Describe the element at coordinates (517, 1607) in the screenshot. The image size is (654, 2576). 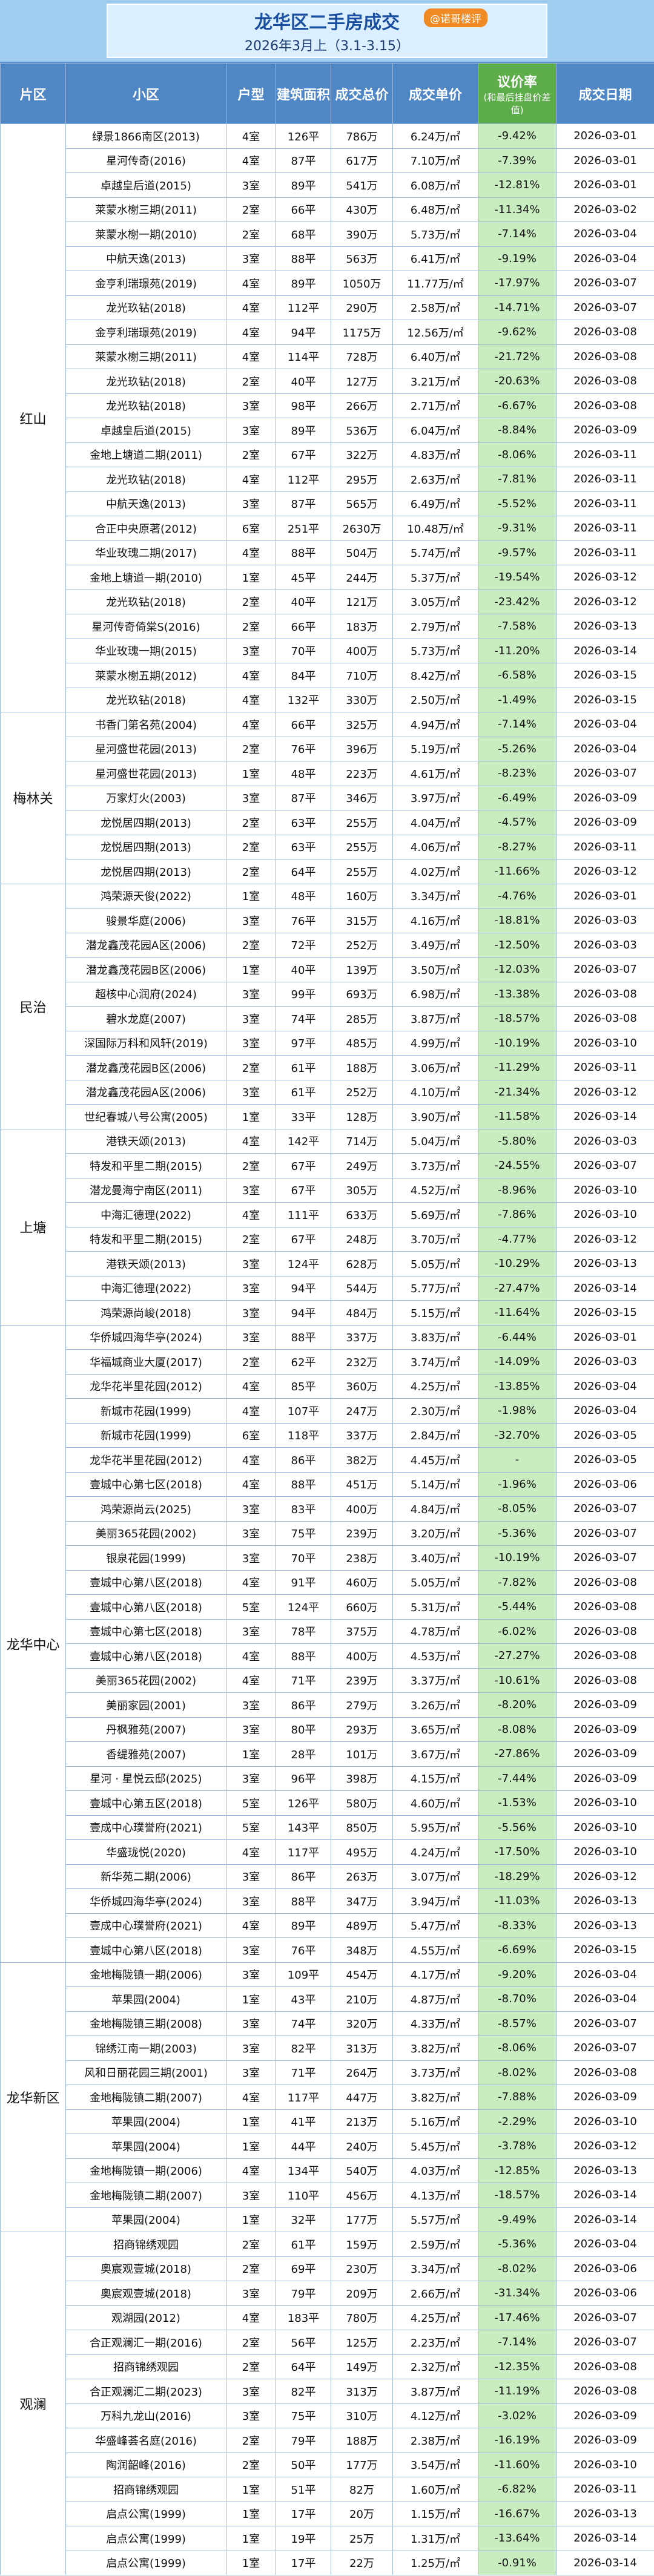
I see `discount-cell: -5.44%` at that location.